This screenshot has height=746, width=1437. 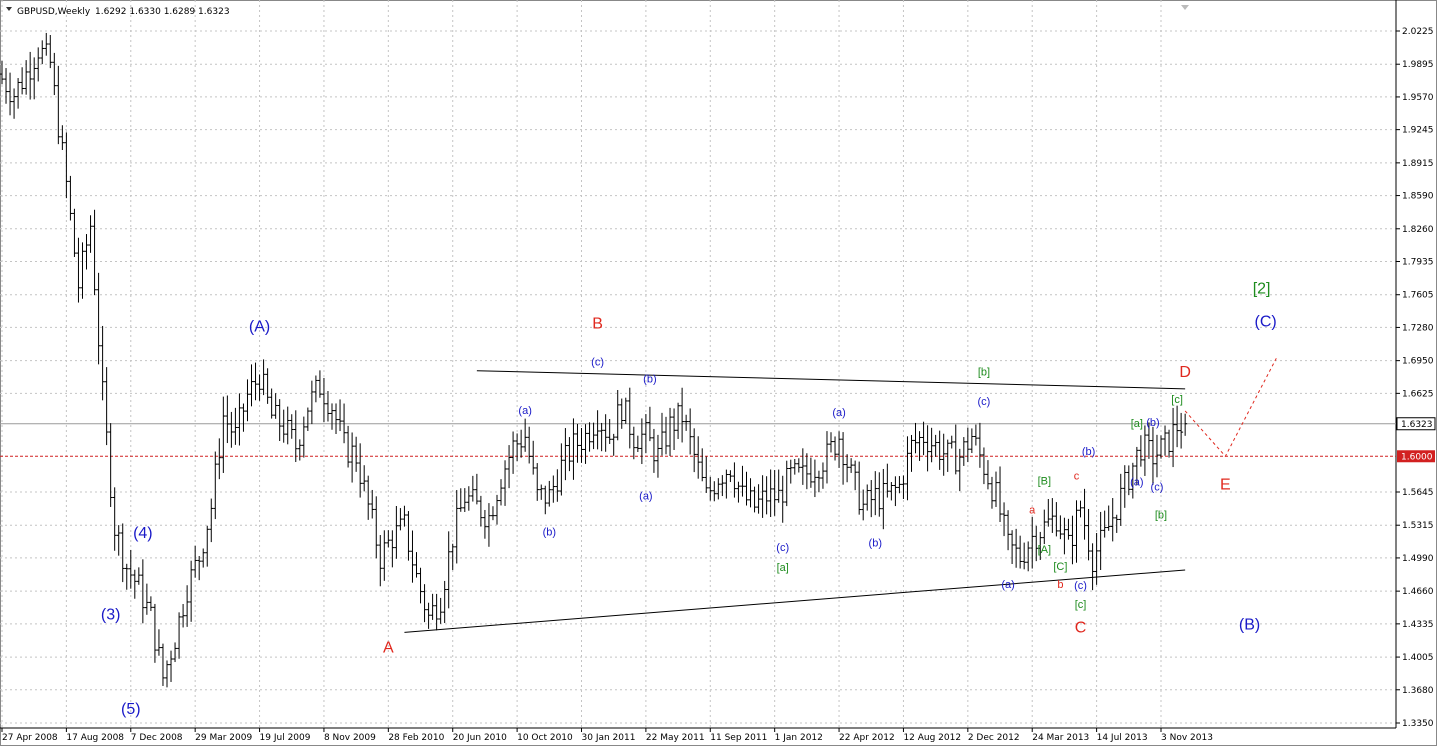 What do you see at coordinates (1152, 423) in the screenshot?
I see `wave-label: (b)` at bounding box center [1152, 423].